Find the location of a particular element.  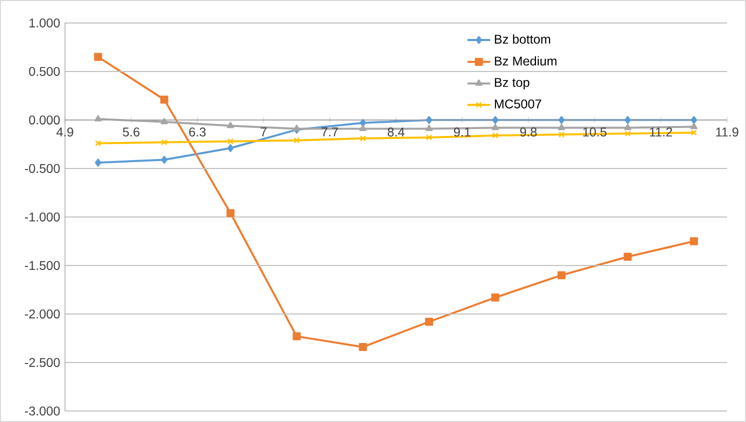

x-tick-label: 4.9 is located at coordinates (65, 132).